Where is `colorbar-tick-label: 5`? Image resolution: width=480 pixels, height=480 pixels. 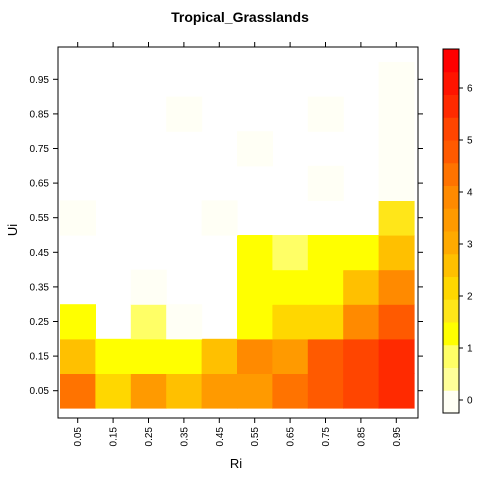
colorbar-tick-label: 5 is located at coordinates (470, 141).